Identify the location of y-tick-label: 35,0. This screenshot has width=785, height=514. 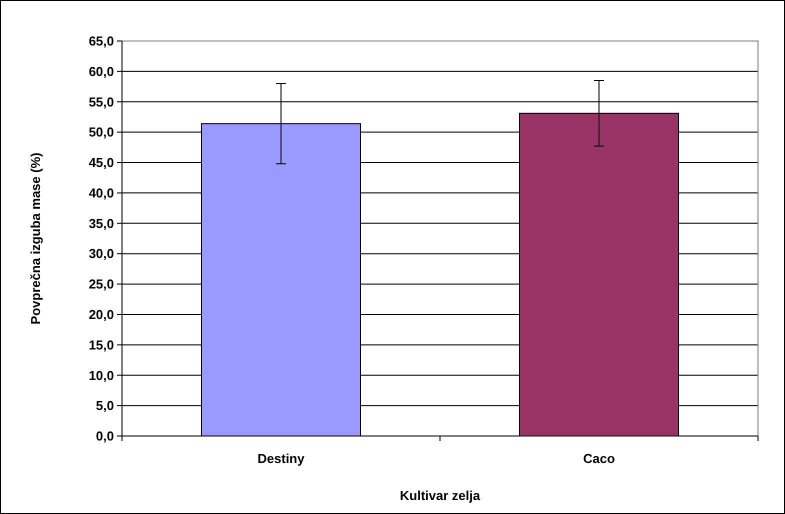
(101, 223).